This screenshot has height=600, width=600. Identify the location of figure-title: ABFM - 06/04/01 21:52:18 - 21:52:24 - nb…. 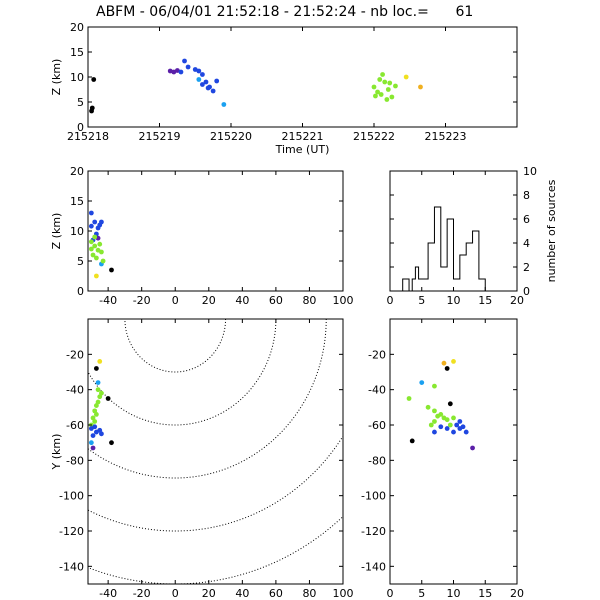
(285, 12).